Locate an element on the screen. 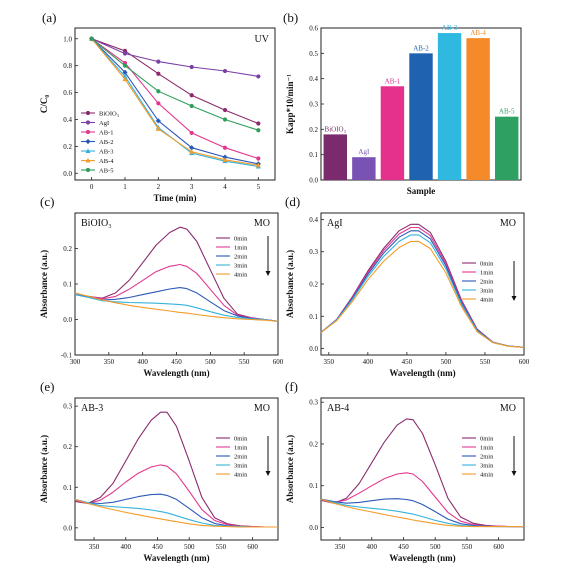  x-axis-label: Wavelength (nm) is located at coordinates (176, 558).